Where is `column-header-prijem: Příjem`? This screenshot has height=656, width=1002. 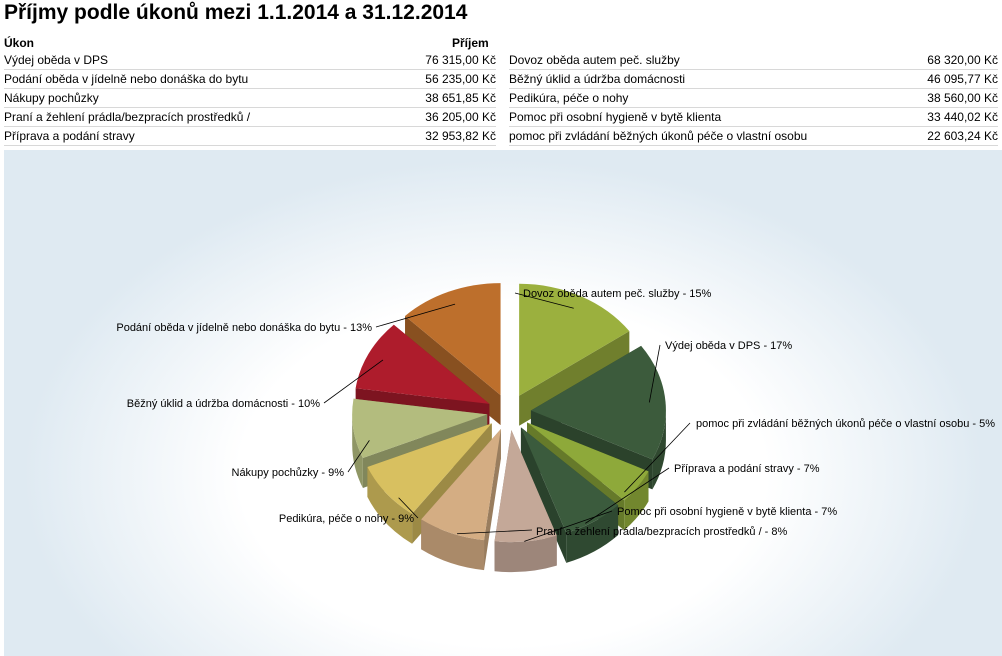 column-header-prijem: Příjem is located at coordinates (470, 43).